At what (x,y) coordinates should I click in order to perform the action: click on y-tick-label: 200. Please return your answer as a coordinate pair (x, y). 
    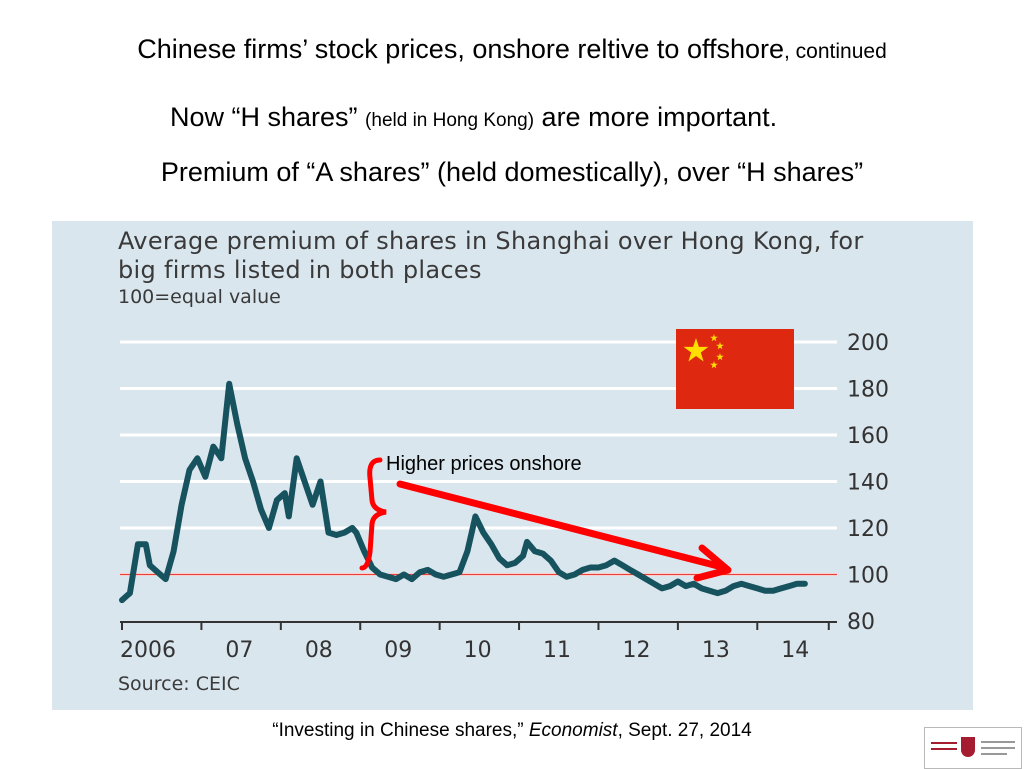
    Looking at the image, I should click on (868, 343).